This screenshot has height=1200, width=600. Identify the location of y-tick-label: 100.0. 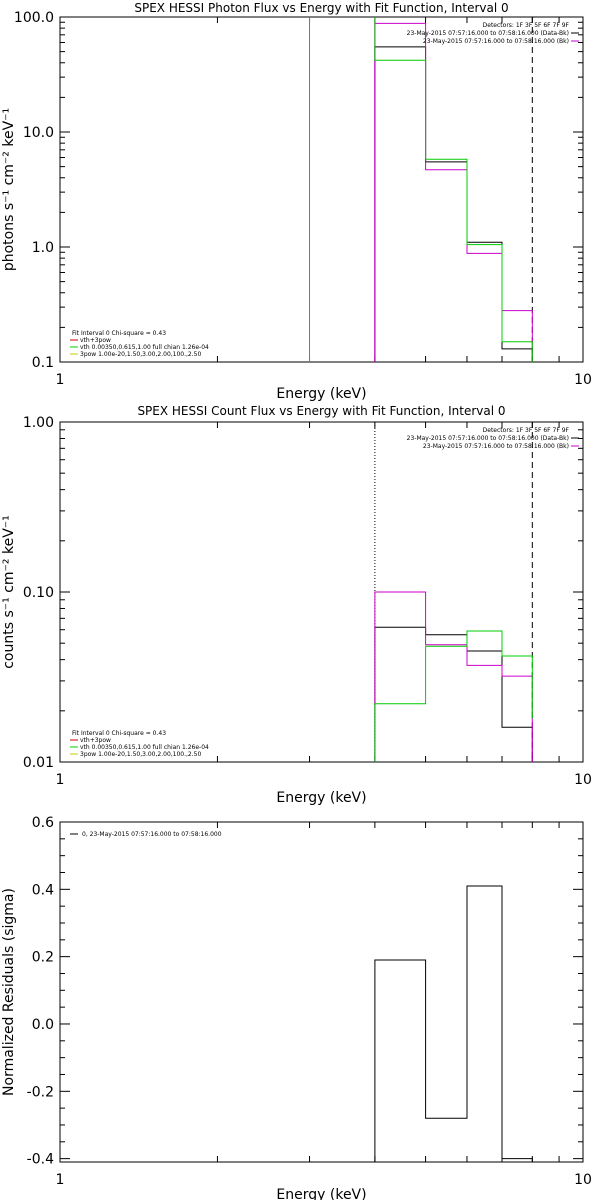
(34, 18).